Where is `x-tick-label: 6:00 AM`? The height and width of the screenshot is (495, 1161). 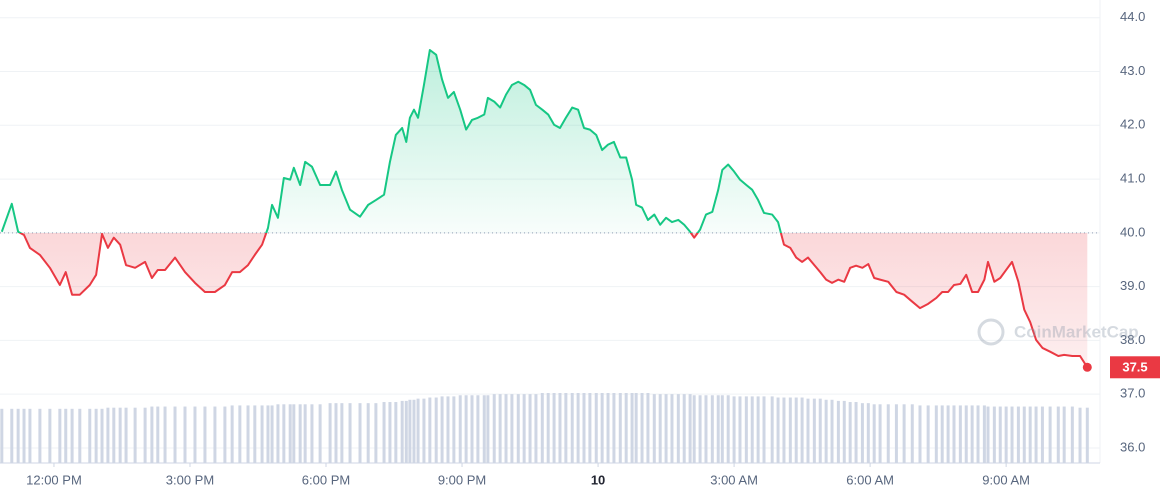 x-tick-label: 6:00 AM is located at coordinates (870, 479).